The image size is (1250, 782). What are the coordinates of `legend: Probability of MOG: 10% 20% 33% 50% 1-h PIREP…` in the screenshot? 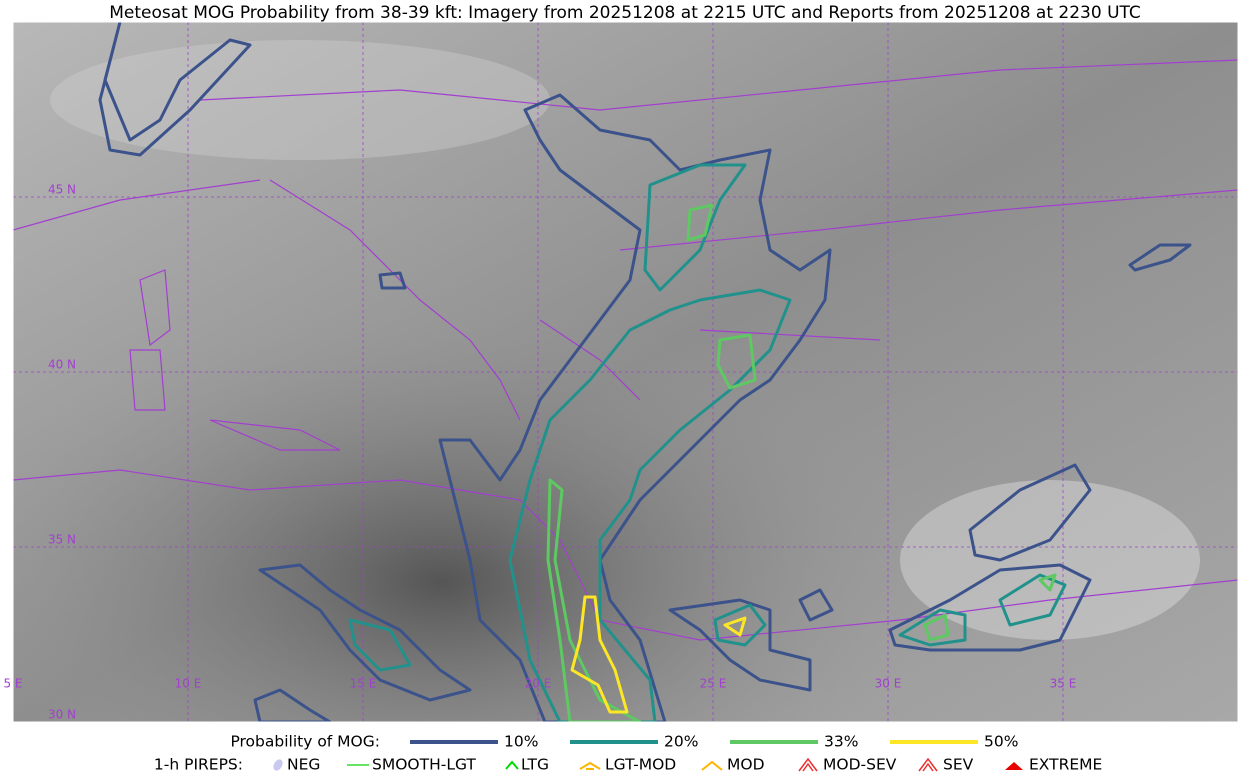 It's located at (628, 753).